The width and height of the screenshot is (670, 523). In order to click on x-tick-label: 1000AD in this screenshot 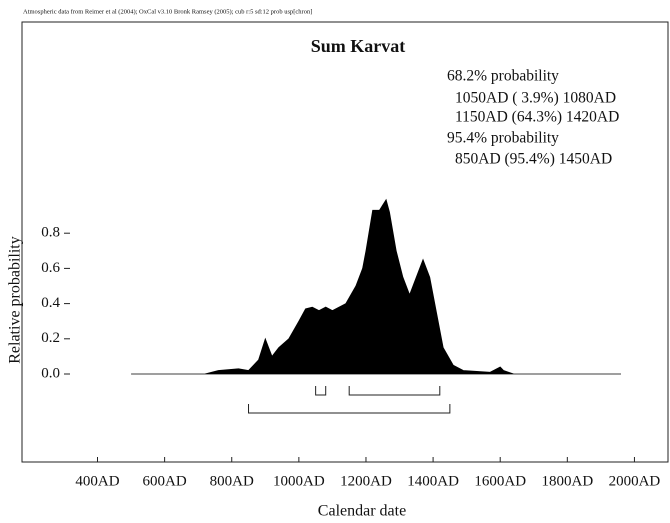, I will do `click(299, 481)`.